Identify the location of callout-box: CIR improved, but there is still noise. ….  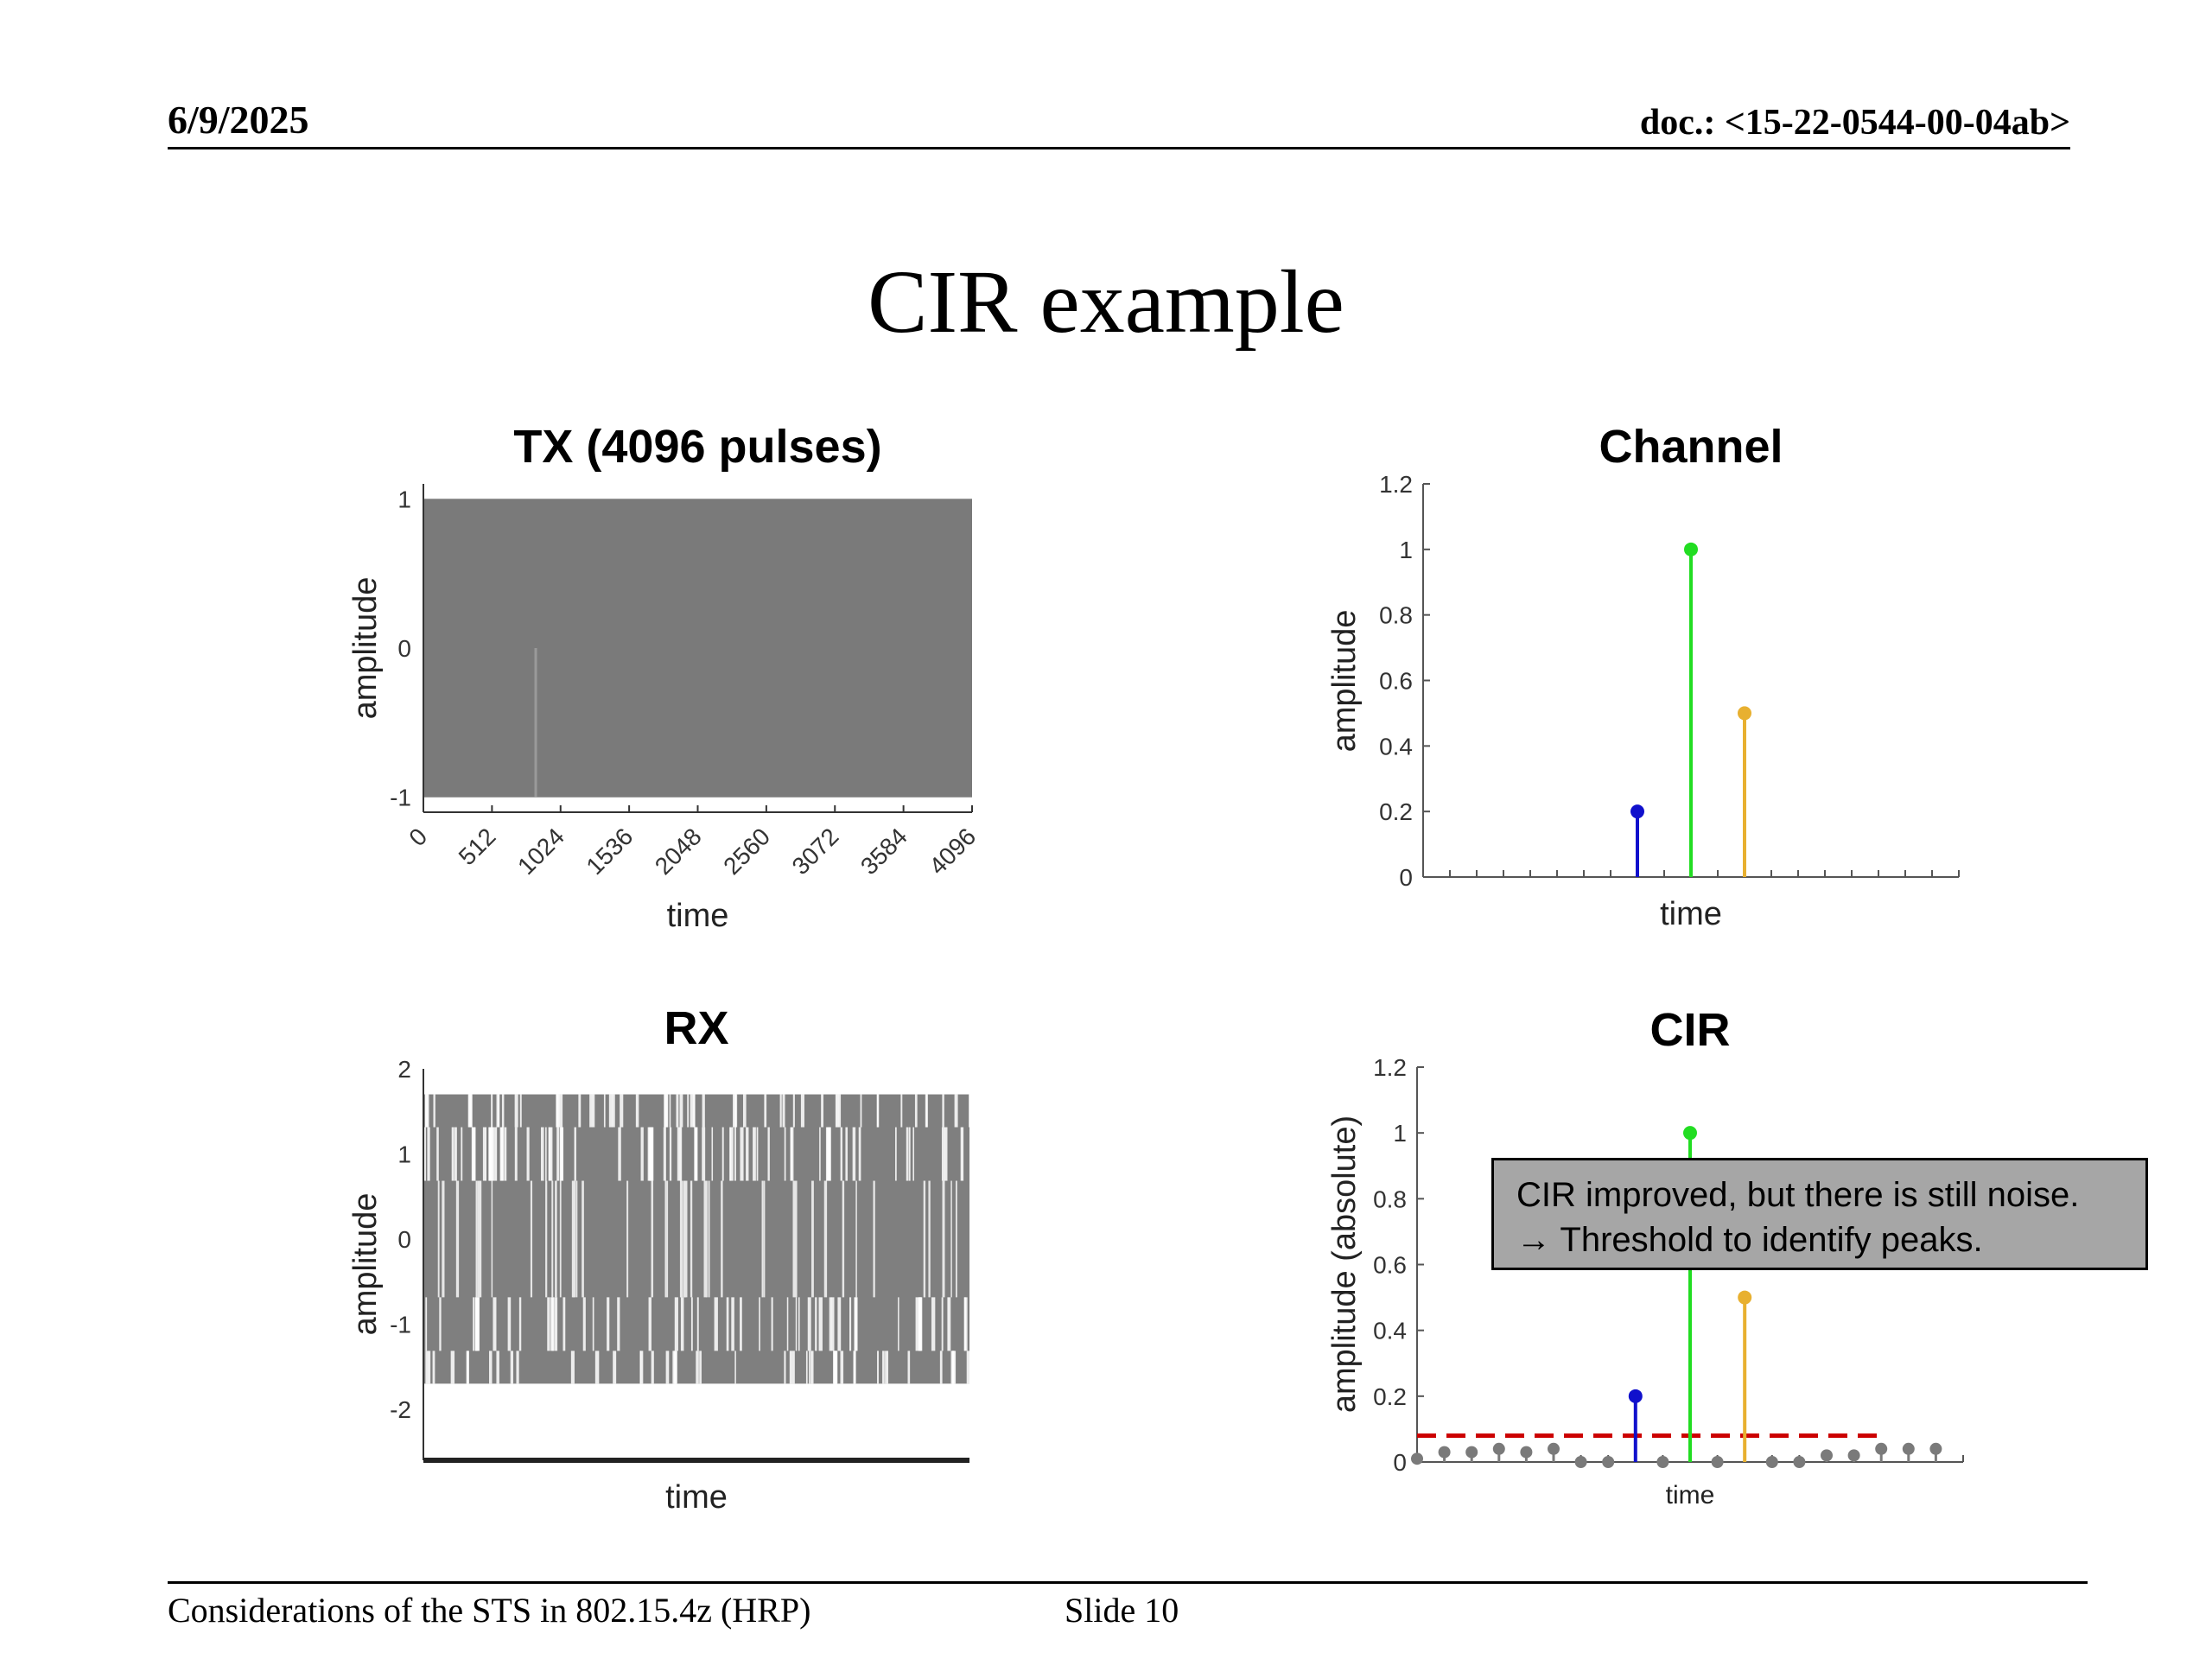
(1819, 1214).